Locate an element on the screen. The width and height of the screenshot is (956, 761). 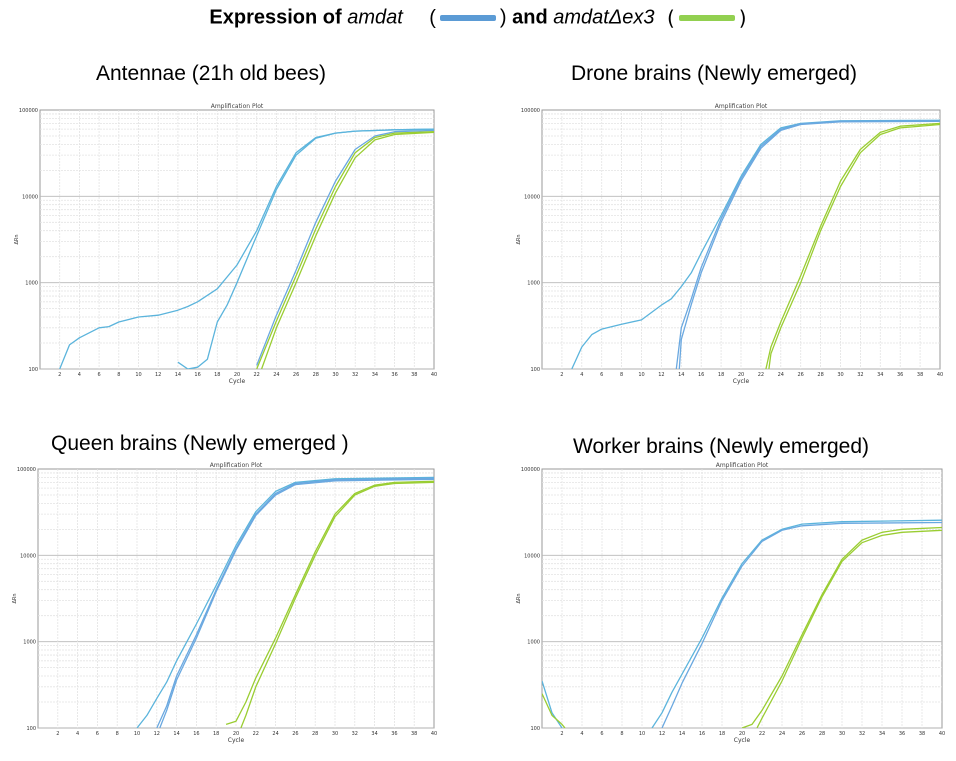
header-gene-amdat-delta-ex3: amdatΔex3 is located at coordinates (604, 17).